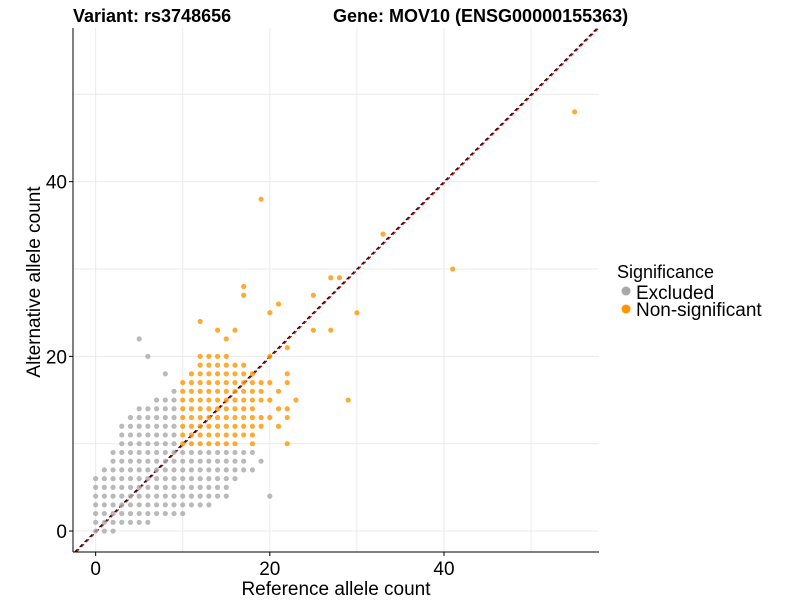 Image resolution: width=800 pixels, height=600 pixels. Describe the element at coordinates (95, 569) in the screenshot. I see `x-tick-label: 0` at that location.